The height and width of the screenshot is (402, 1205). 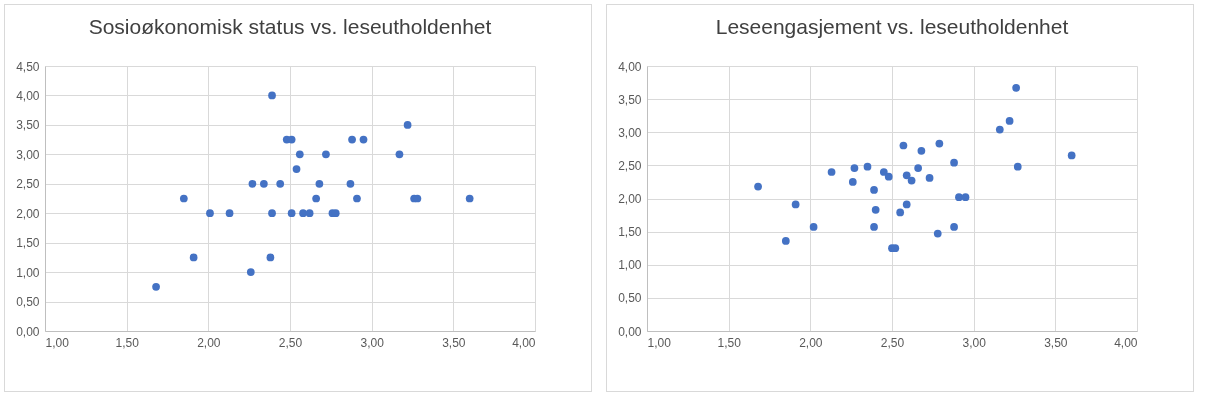 I want to click on chart-title: Sosioøkonomisk status vs. leseutholdenhet, so click(x=290, y=26).